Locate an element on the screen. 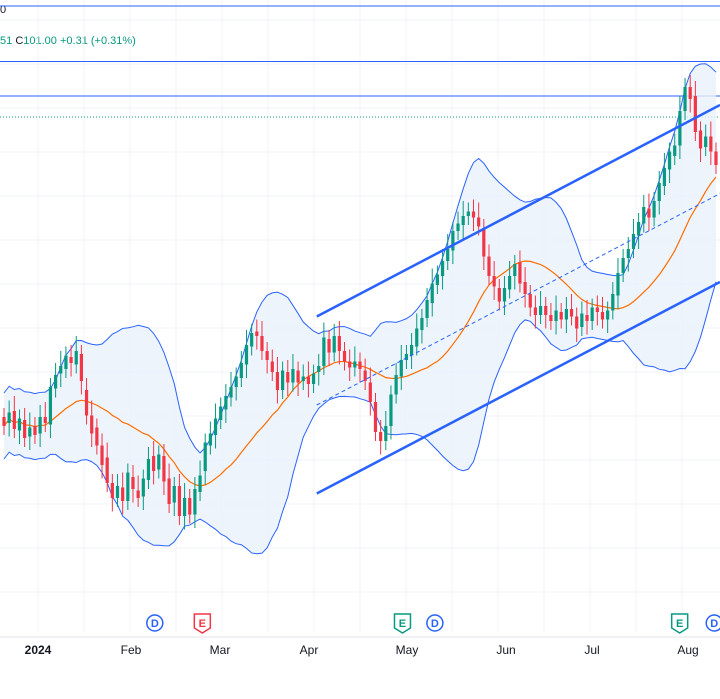 The image size is (720, 699). event-label: E is located at coordinates (202, 624).